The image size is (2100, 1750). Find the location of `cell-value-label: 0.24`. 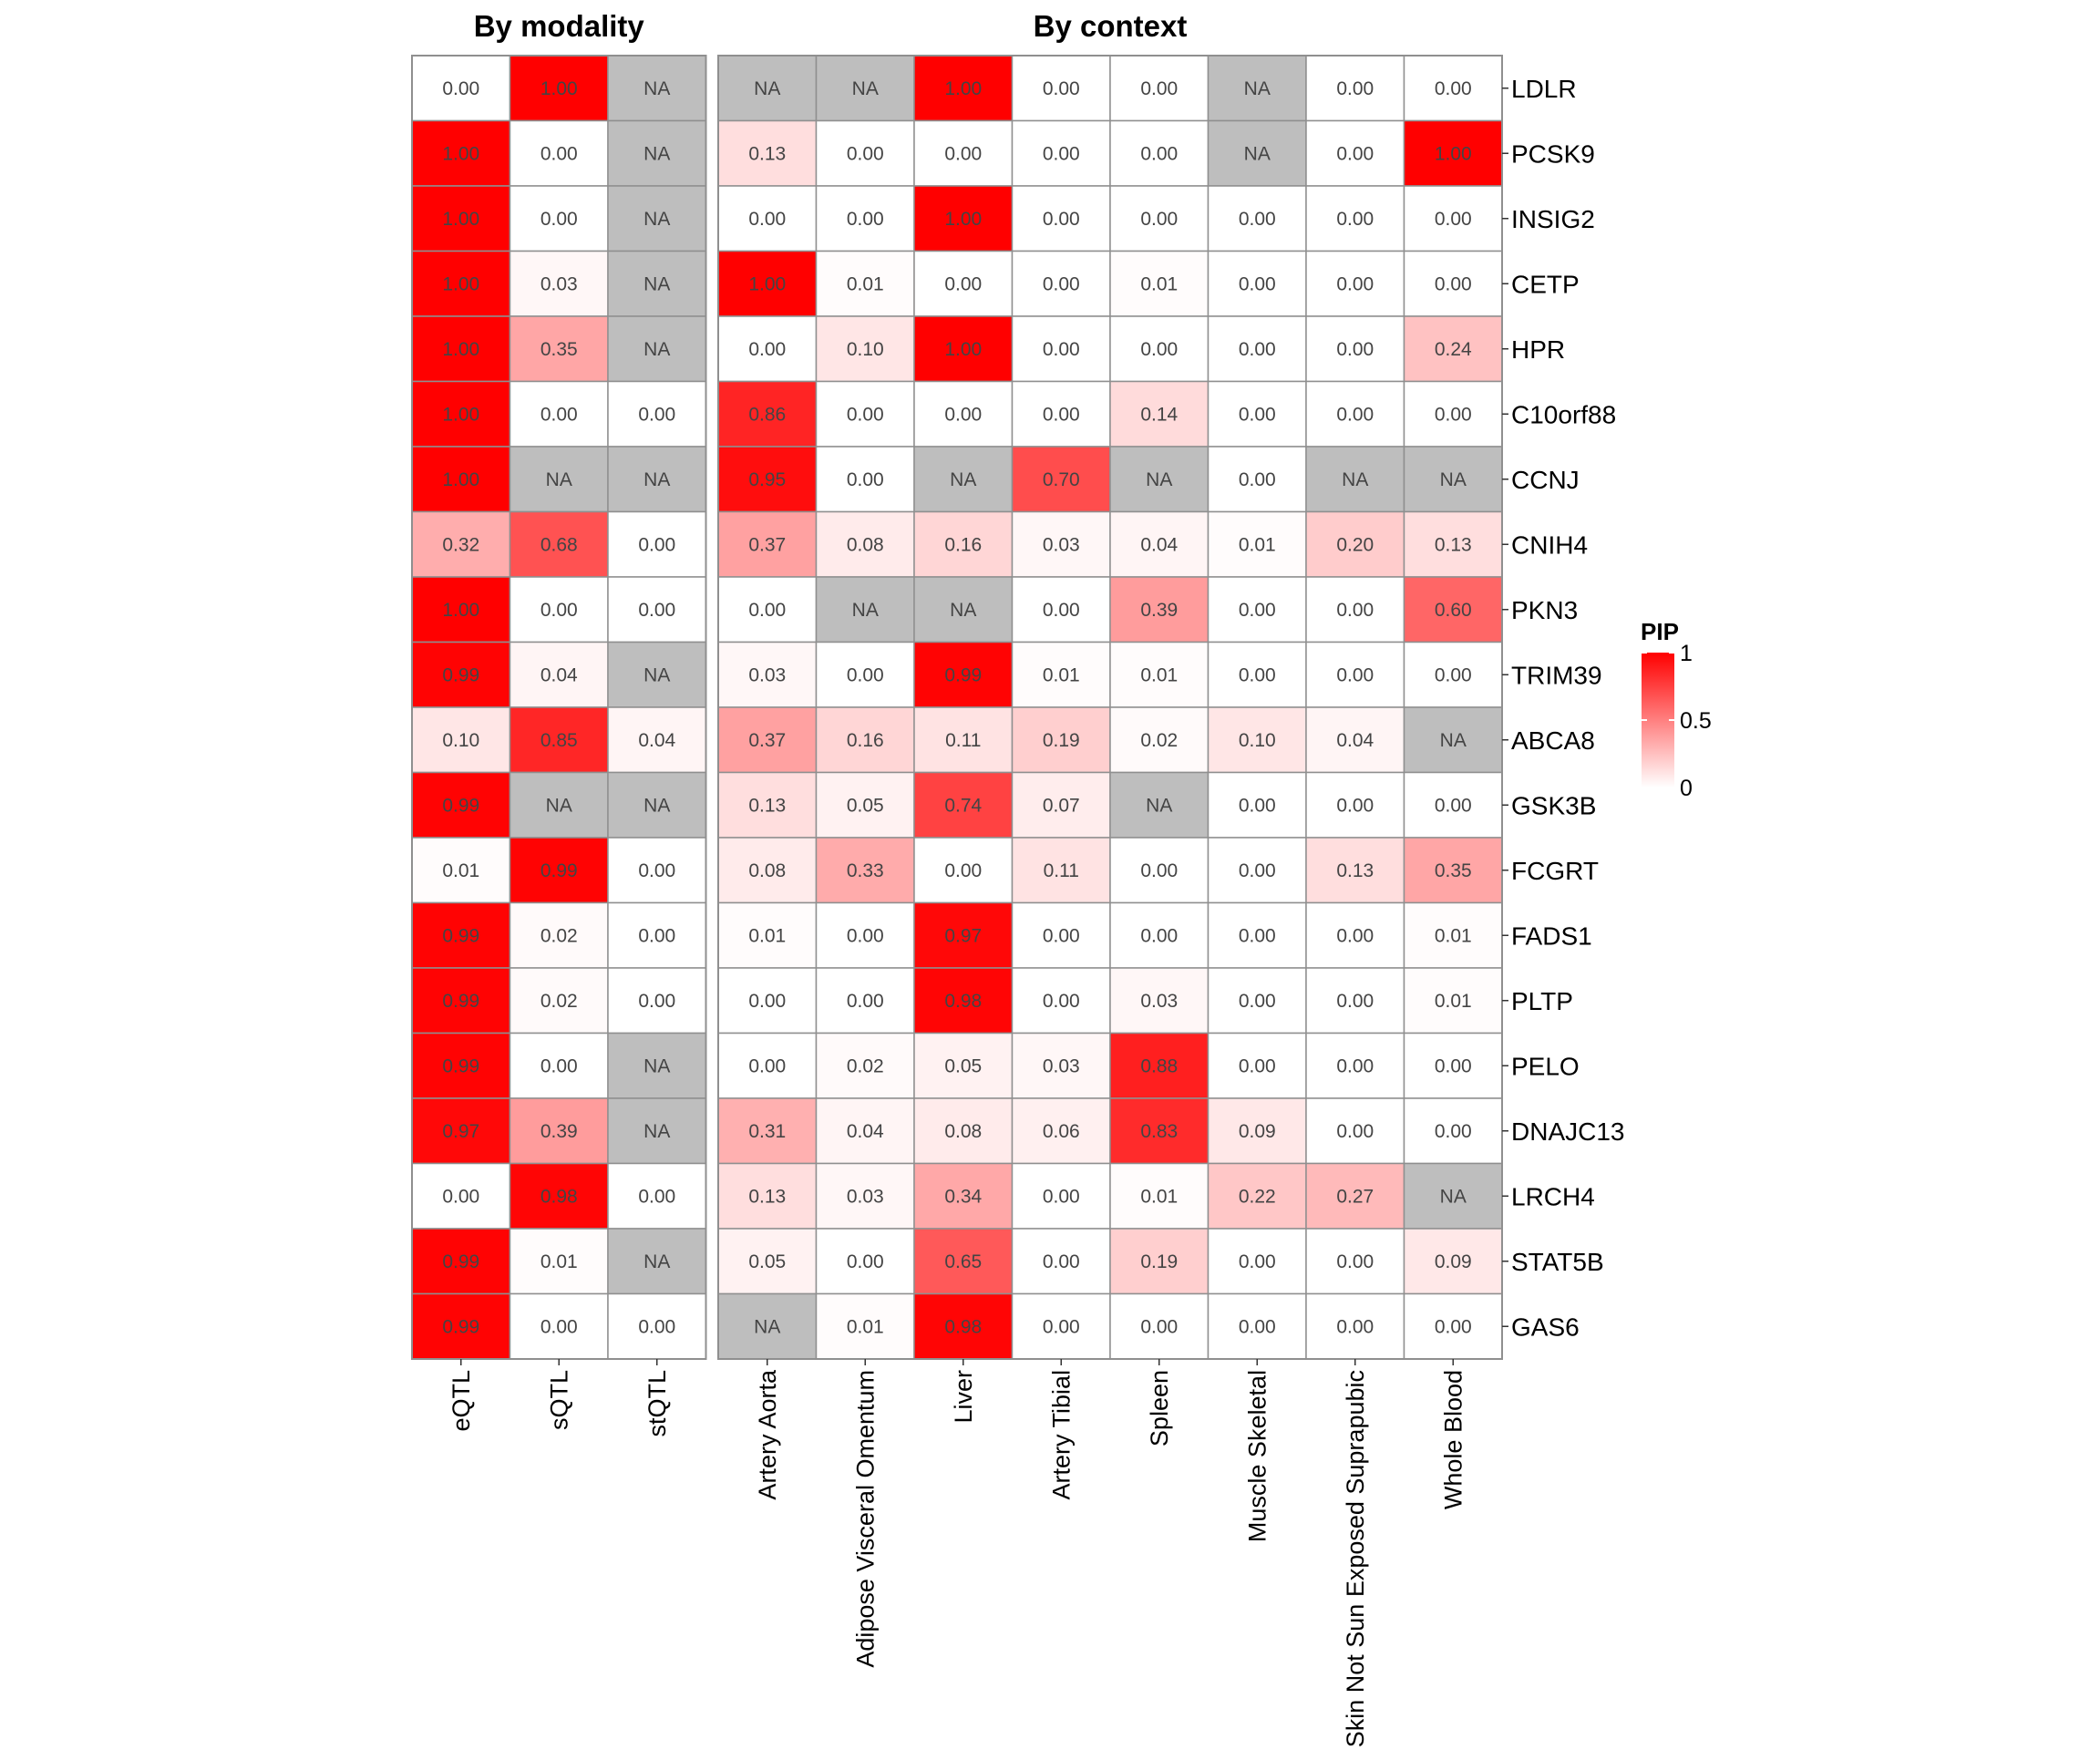

cell-value-label: 0.24 is located at coordinates (1454, 350).